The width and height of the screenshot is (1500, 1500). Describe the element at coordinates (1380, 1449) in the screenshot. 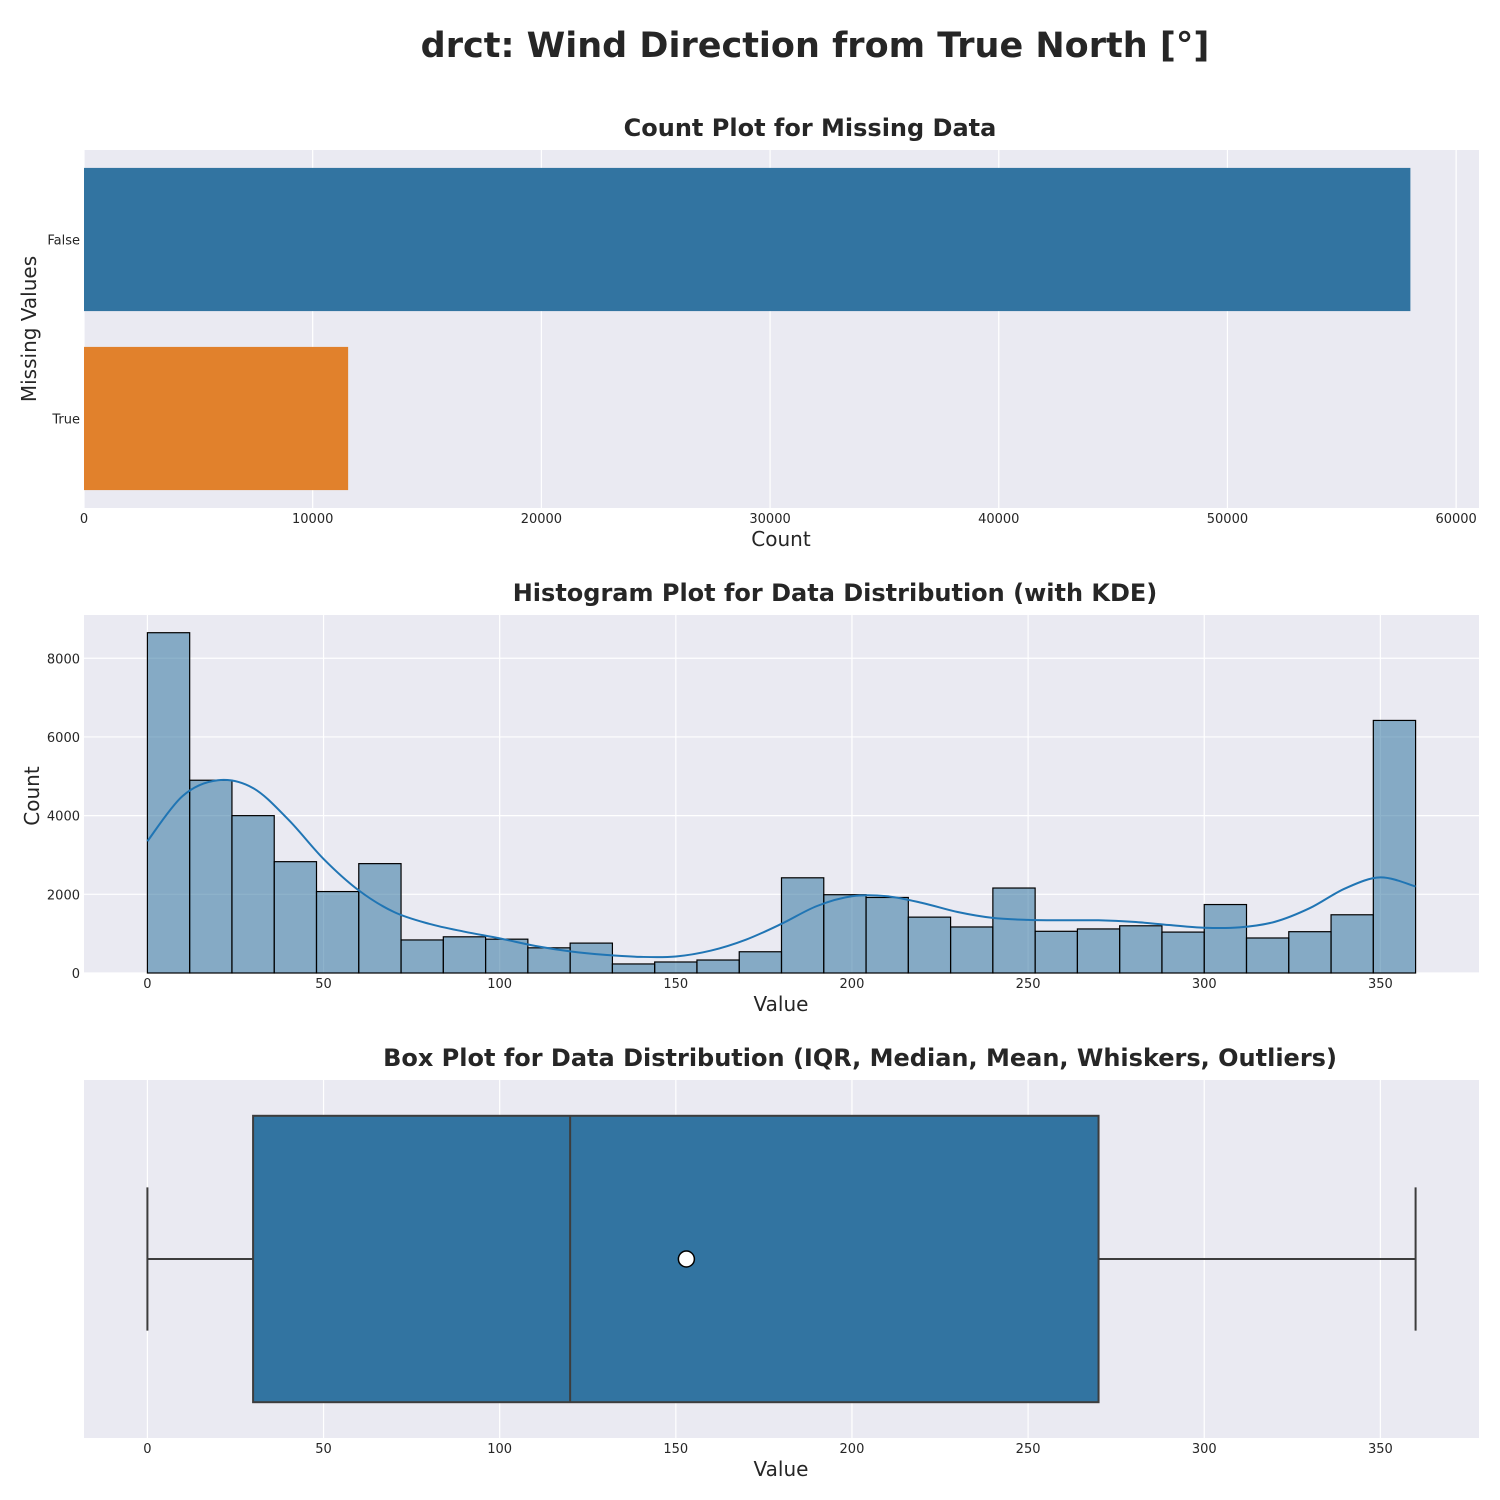

I see `box-x-tick-label: 350` at that location.